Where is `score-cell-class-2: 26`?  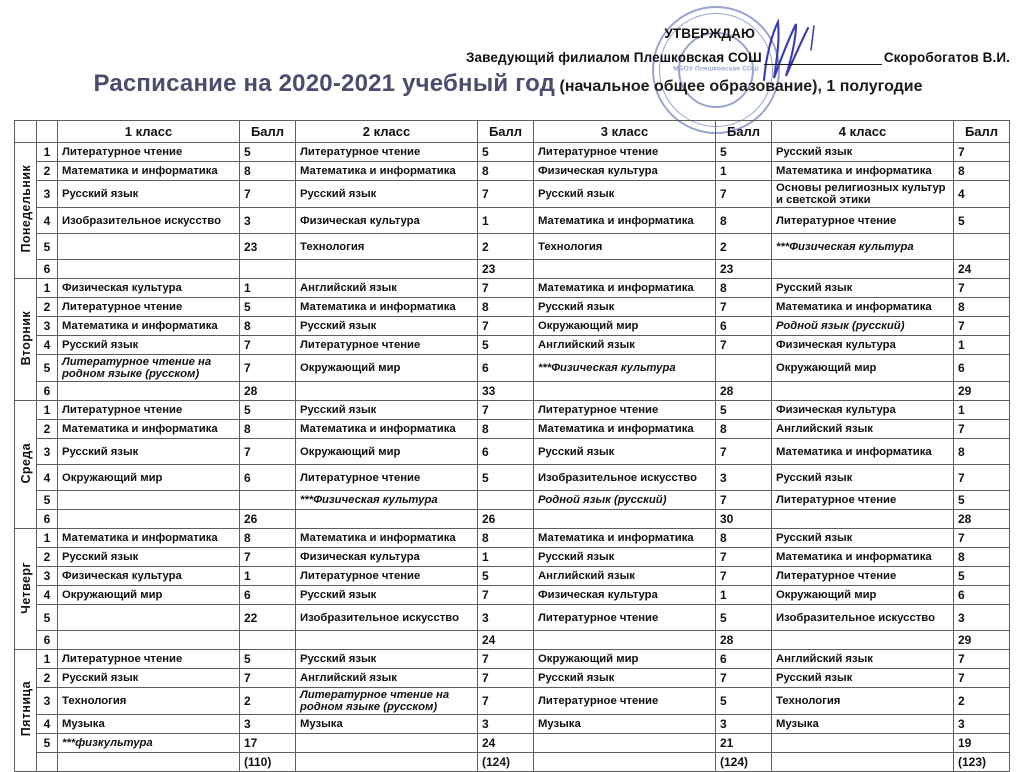 score-cell-class-2: 26 is located at coordinates (505, 519).